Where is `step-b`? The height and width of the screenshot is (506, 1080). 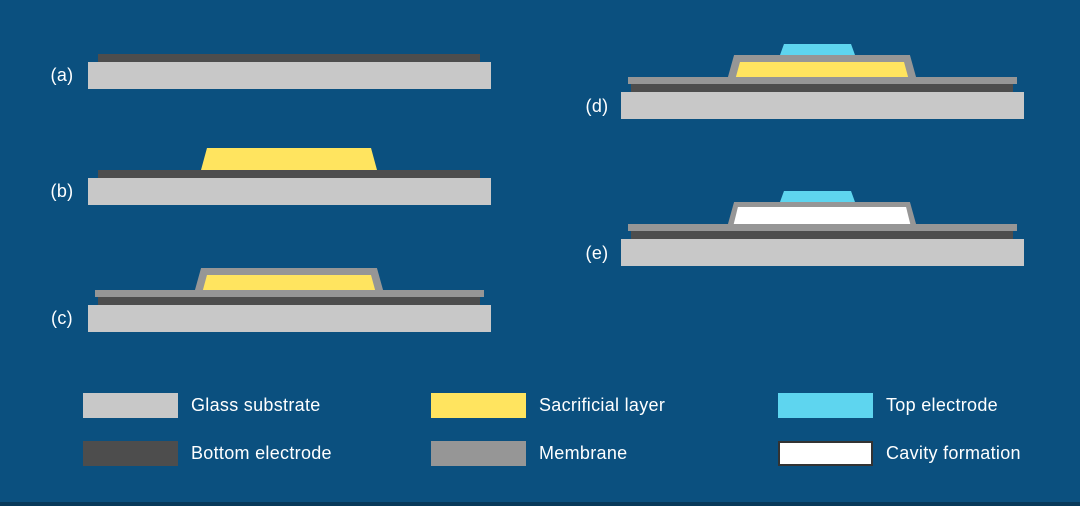
step-b is located at coordinates (289, 176).